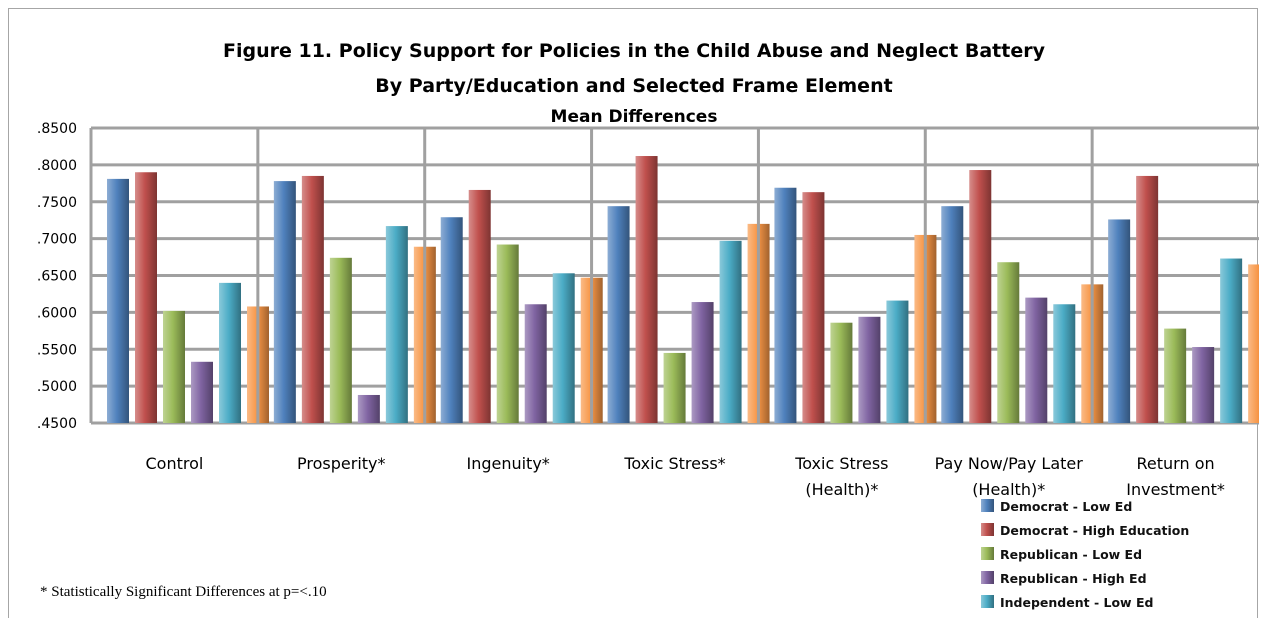  Describe the element at coordinates (1073, 578) in the screenshot. I see `legend-label: Republican - High Ed` at that location.